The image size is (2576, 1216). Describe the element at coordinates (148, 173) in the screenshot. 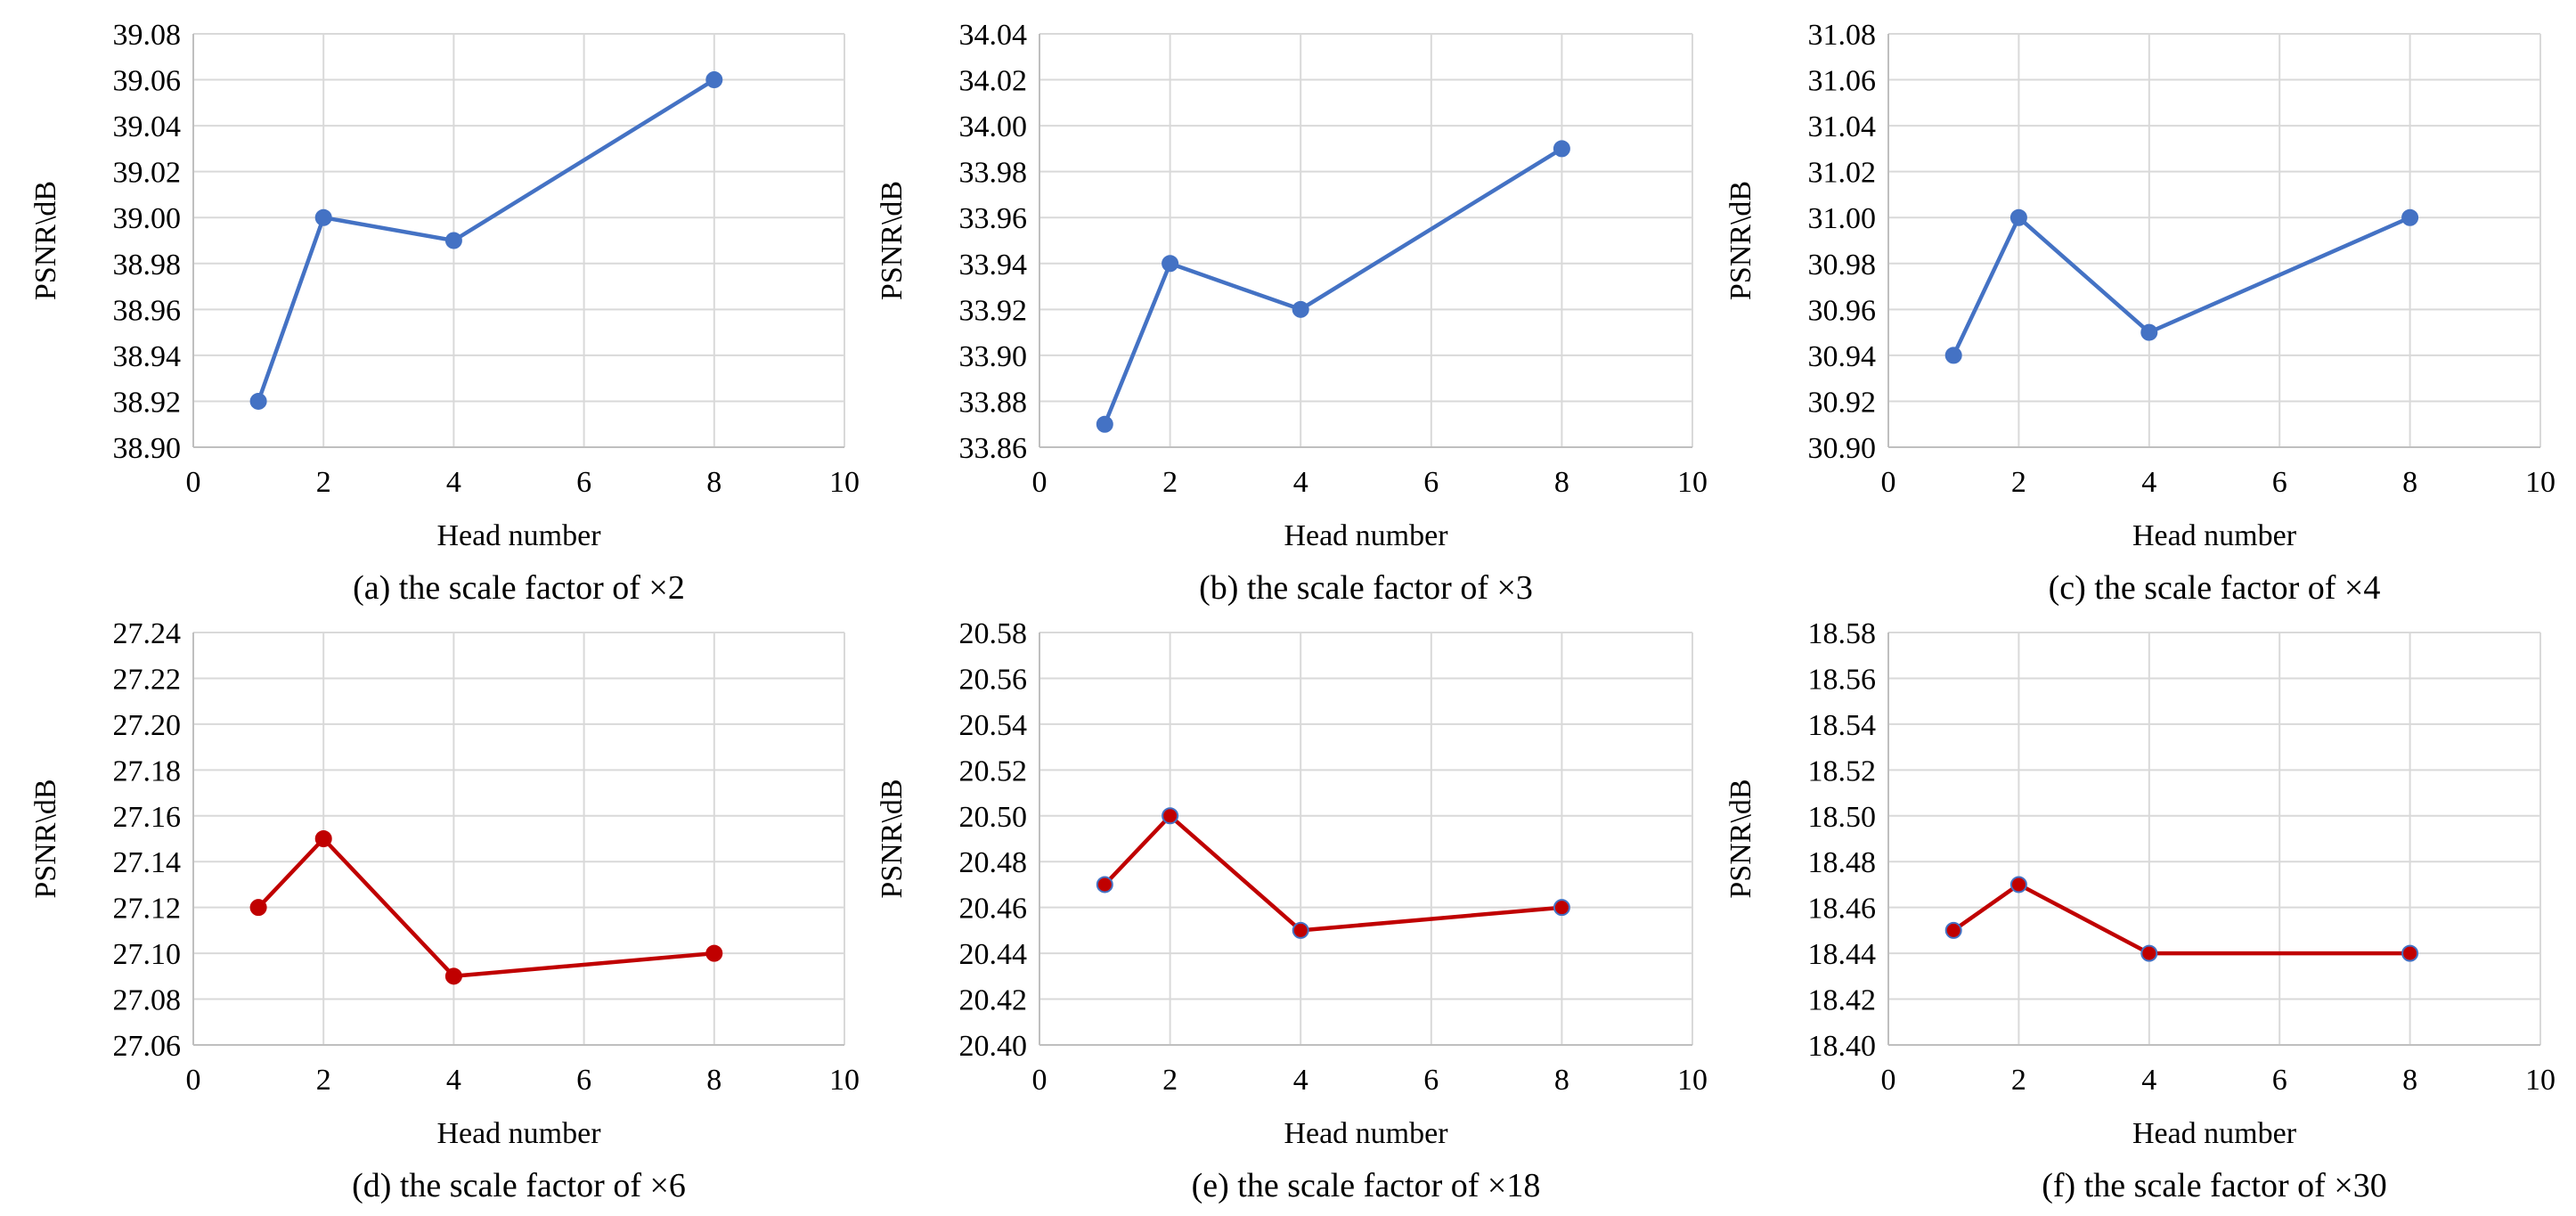

I see `y-tick-label: 39.02` at that location.